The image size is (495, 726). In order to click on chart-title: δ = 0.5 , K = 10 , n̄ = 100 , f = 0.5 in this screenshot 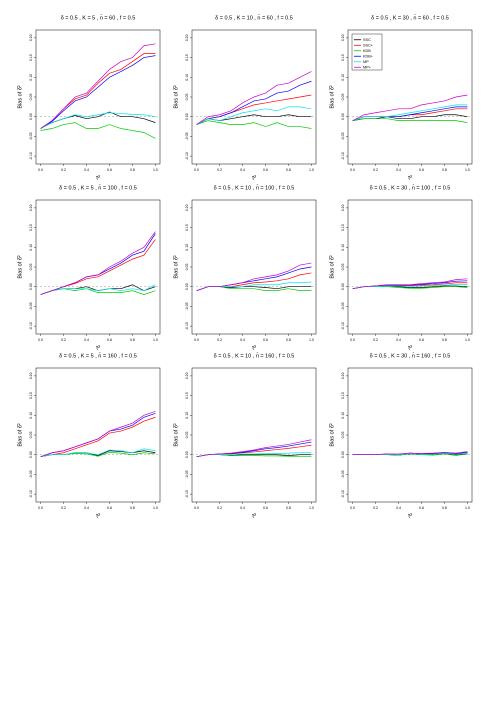, I will do `click(254, 188)`.